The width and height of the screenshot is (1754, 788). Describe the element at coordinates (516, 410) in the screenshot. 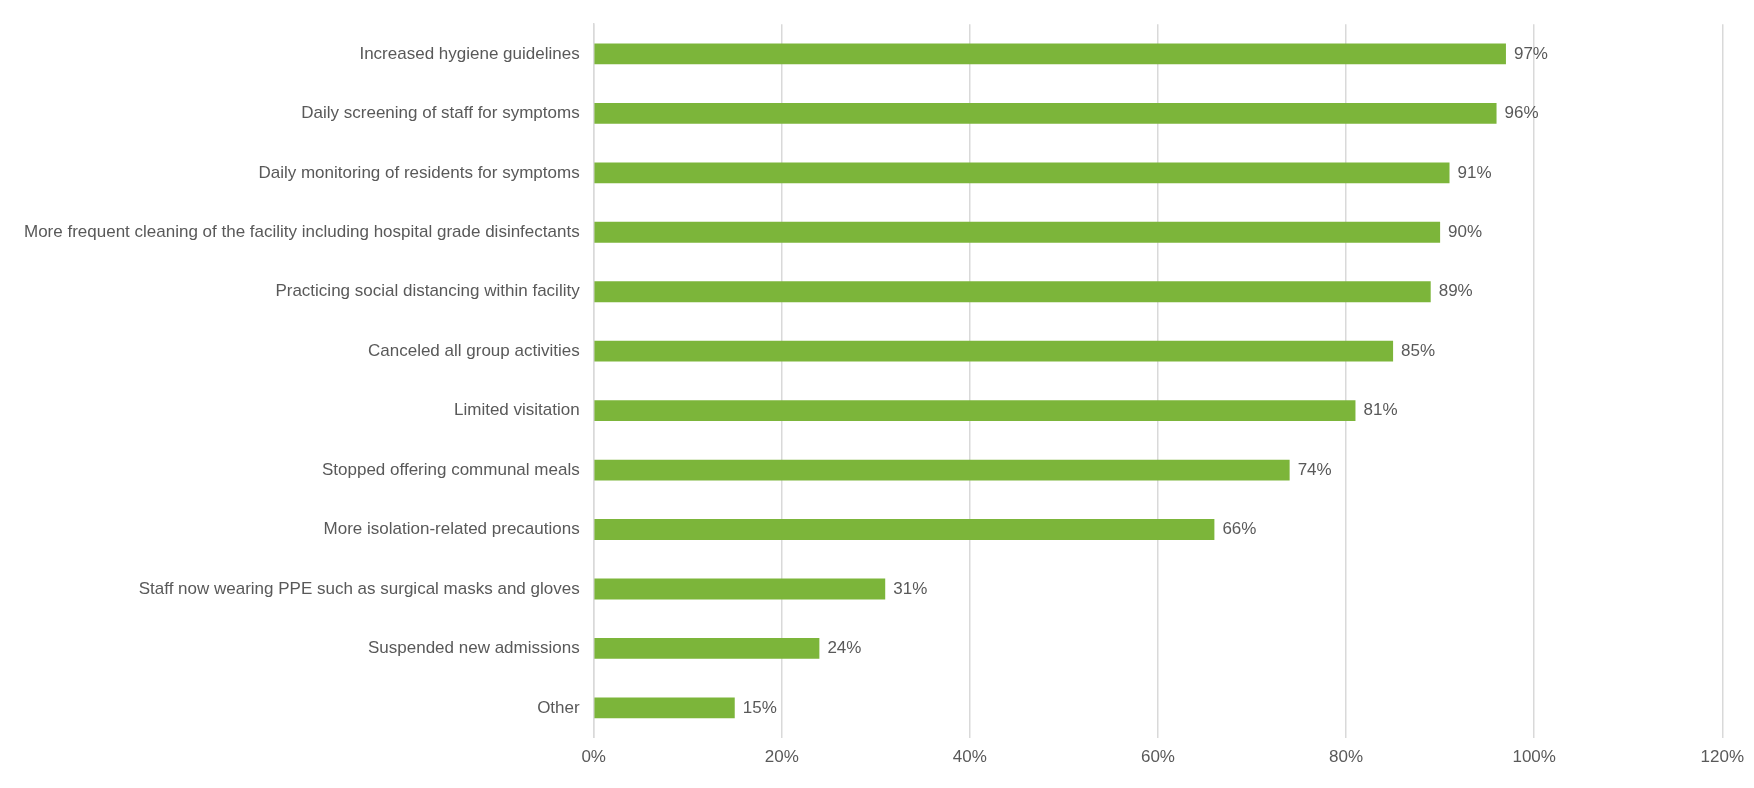

I see `y-tick-label: Limited visitation` at that location.